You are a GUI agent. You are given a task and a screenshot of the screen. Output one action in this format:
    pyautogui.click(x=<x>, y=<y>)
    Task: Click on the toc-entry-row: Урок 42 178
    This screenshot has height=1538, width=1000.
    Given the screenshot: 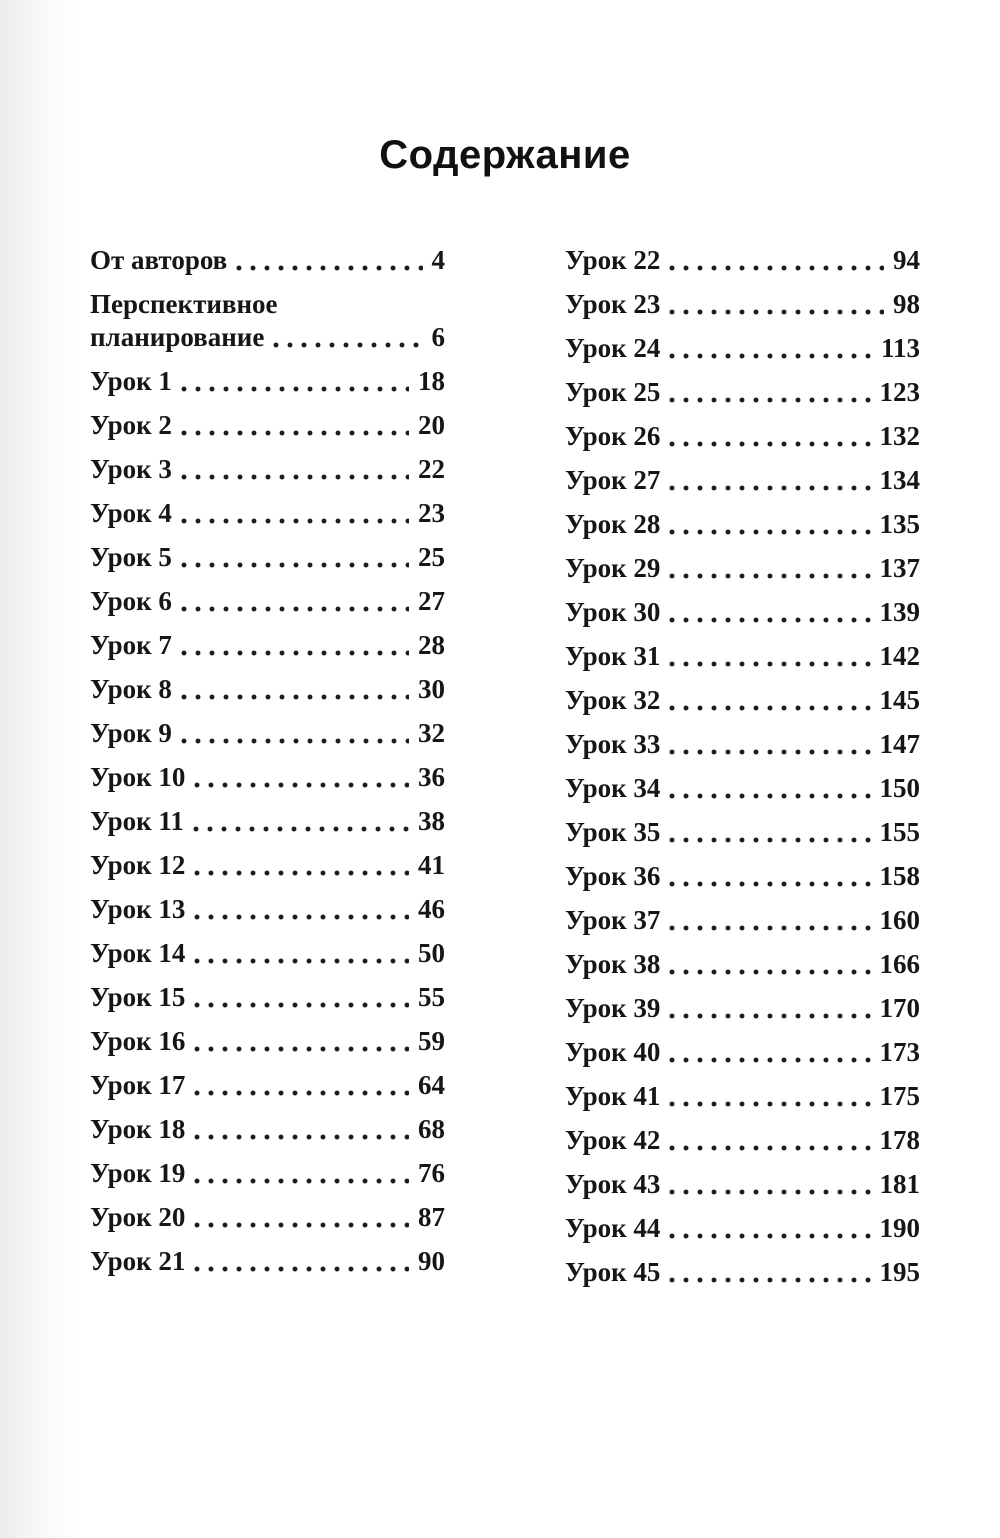 What is the action you would take?
    pyautogui.click(x=742, y=1140)
    